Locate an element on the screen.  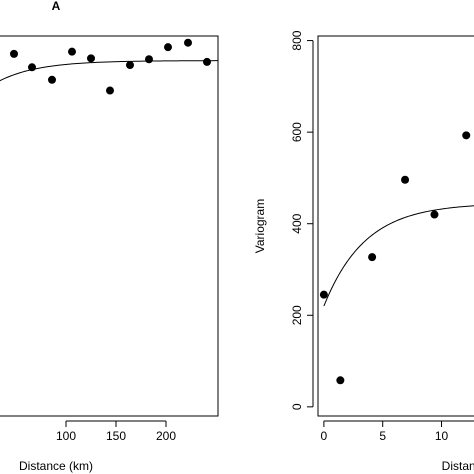
panel-b-x-axis: 051015 is located at coordinates (397, 431).